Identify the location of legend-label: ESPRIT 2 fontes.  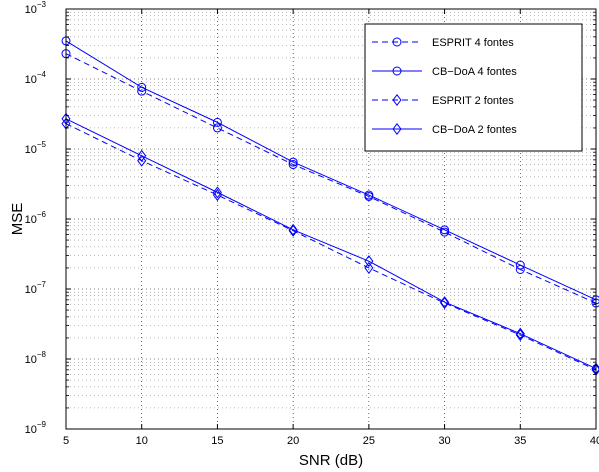
(473, 101).